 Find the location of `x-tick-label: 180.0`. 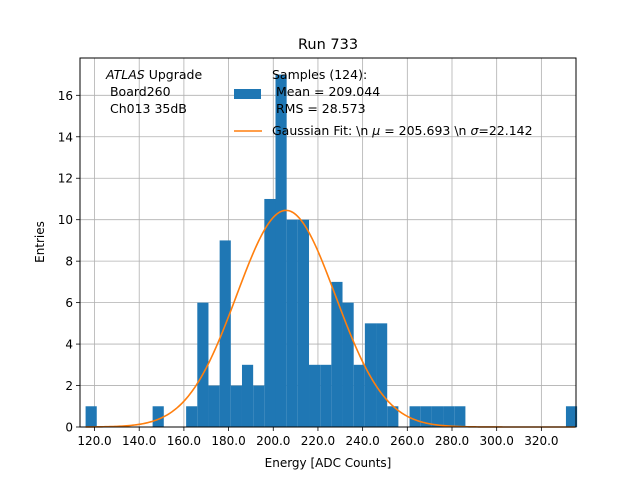

x-tick-label: 180.0 is located at coordinates (228, 441).